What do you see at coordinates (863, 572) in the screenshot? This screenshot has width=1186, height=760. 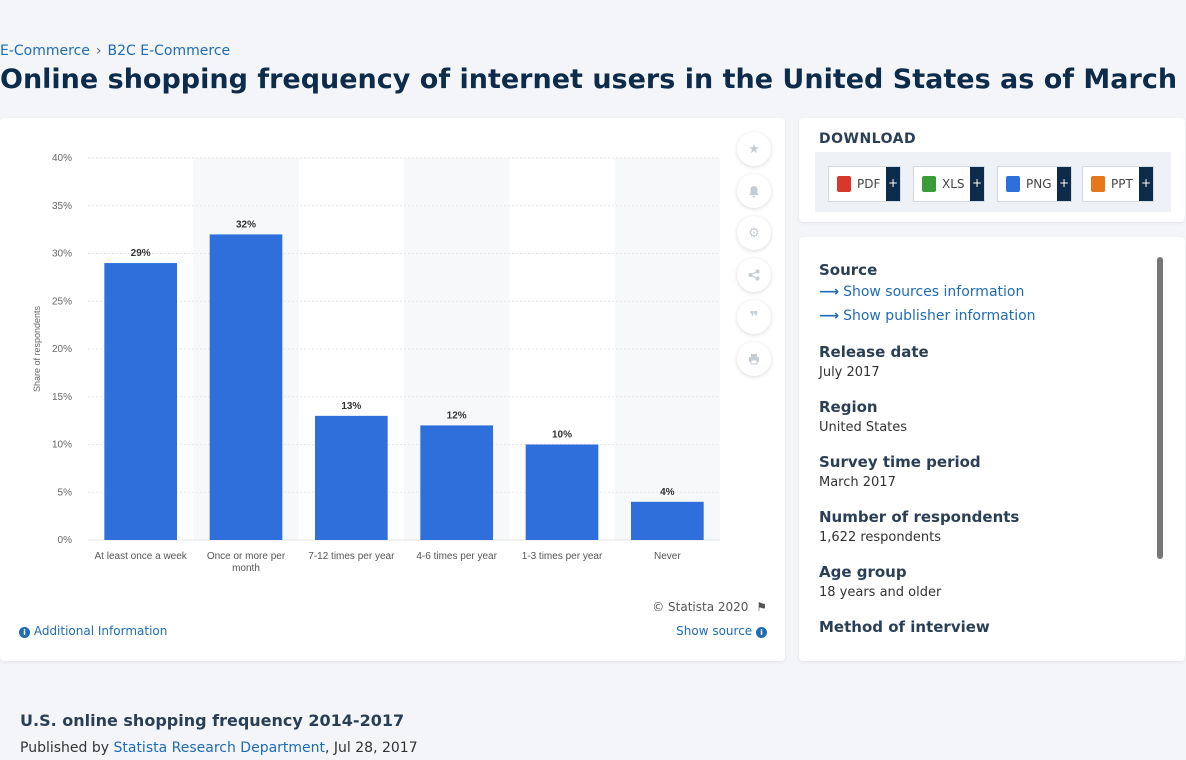 I see `age-group-label: Age group` at bounding box center [863, 572].